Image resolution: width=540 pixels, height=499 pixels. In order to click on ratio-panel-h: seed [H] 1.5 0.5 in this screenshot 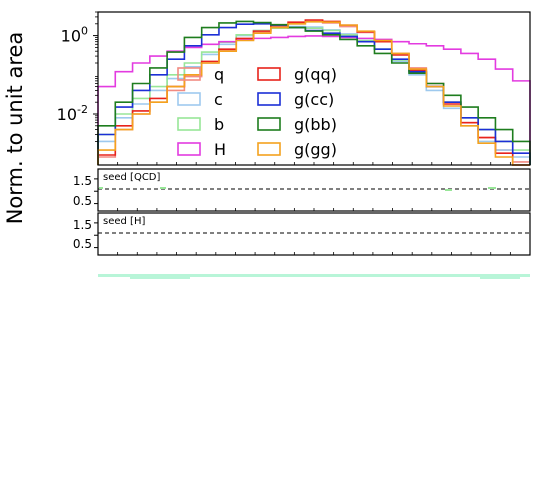, I will do `click(302, 234)`.